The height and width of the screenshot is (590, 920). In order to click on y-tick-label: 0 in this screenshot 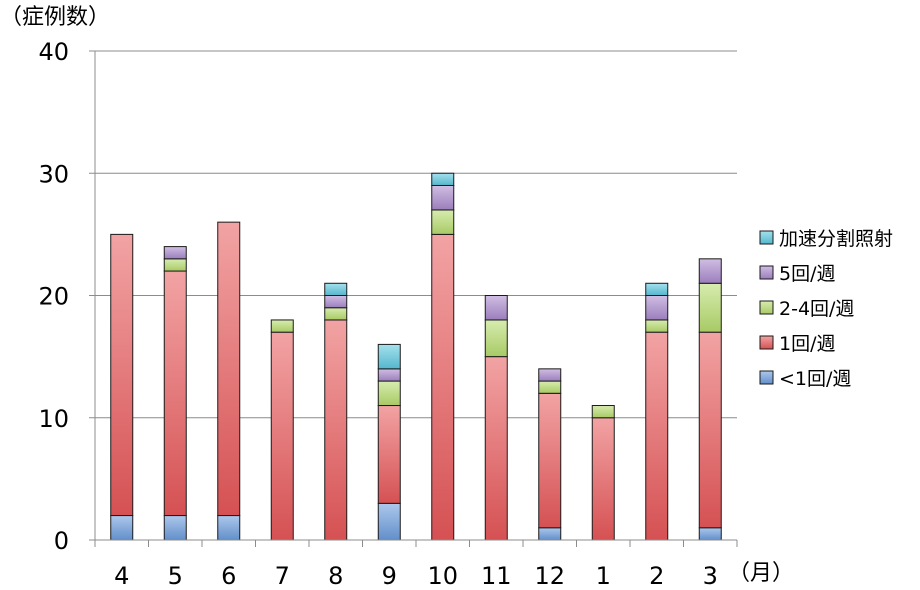, I will do `click(61, 541)`.